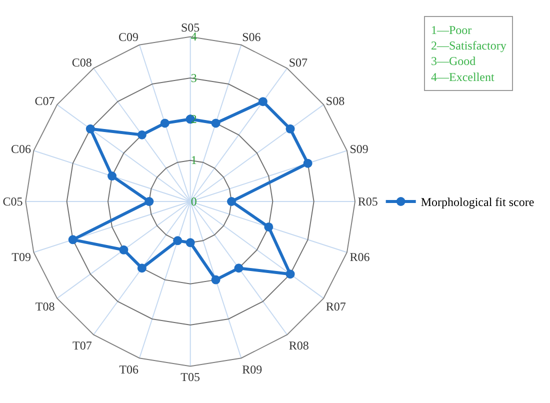  Describe the element at coordinates (298, 345) in the screenshot. I see `spoke-label: R08` at that location.